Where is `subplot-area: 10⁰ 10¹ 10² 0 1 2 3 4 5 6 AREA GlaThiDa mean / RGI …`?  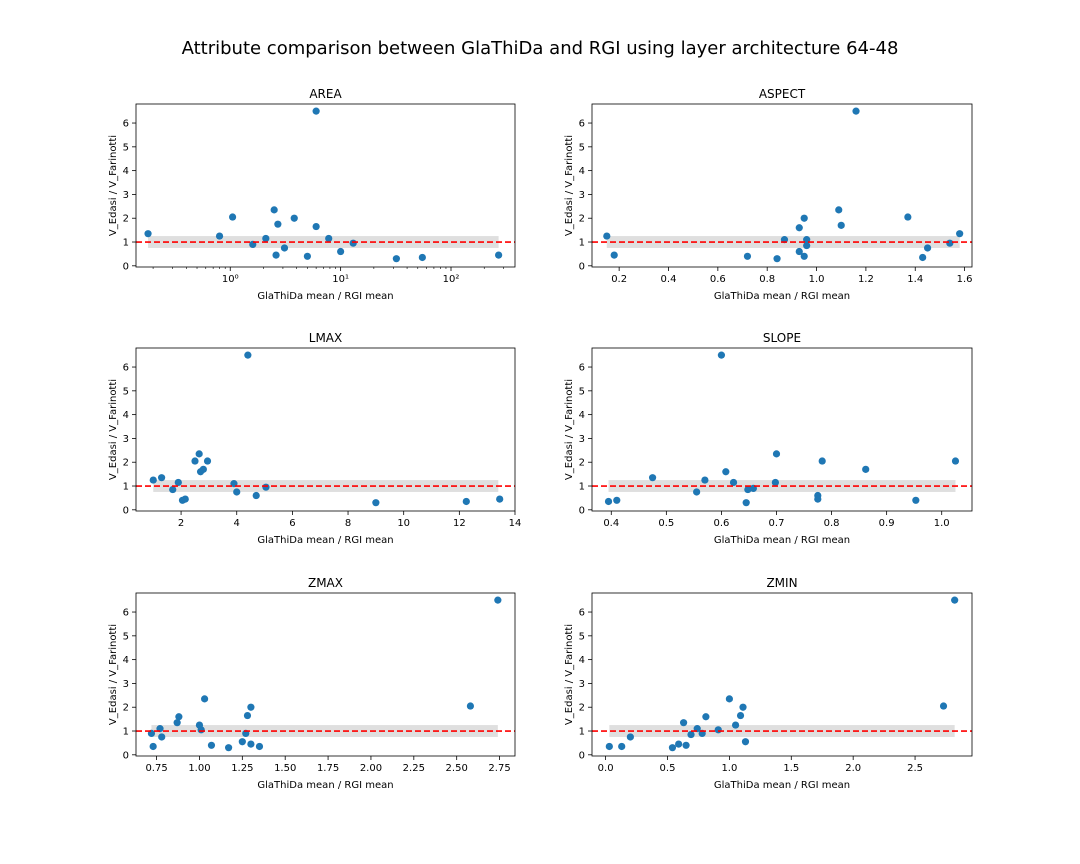 subplot-area: 10⁰ 10¹ 10² 0 1 2 3 4 5 6 AREA GlaThiDa mean / RGI … is located at coordinates (312, 194).